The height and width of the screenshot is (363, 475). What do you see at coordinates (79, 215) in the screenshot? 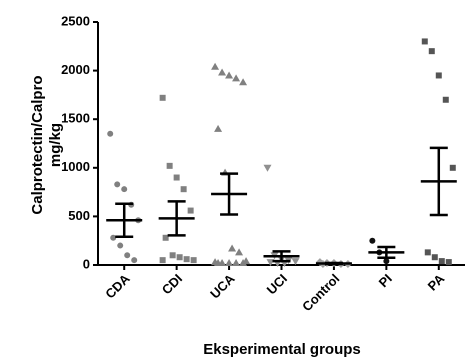
I see `y-tick-label: 500` at bounding box center [79, 215].